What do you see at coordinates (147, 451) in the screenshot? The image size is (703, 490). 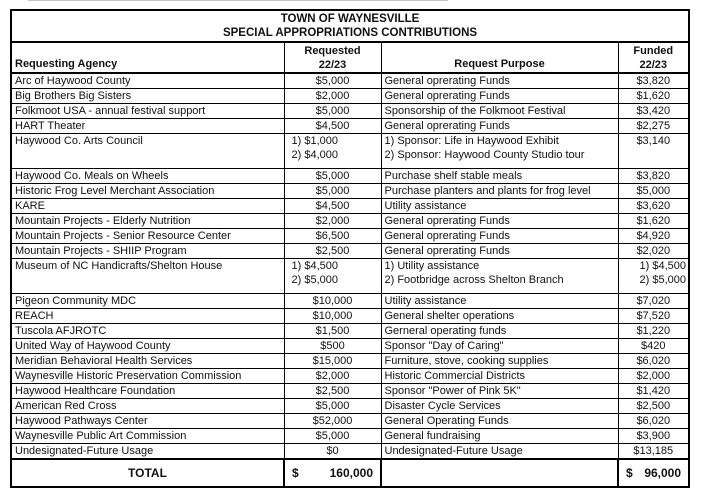 I see `agency-cell: Undesignated-Future Usage` at bounding box center [147, 451].